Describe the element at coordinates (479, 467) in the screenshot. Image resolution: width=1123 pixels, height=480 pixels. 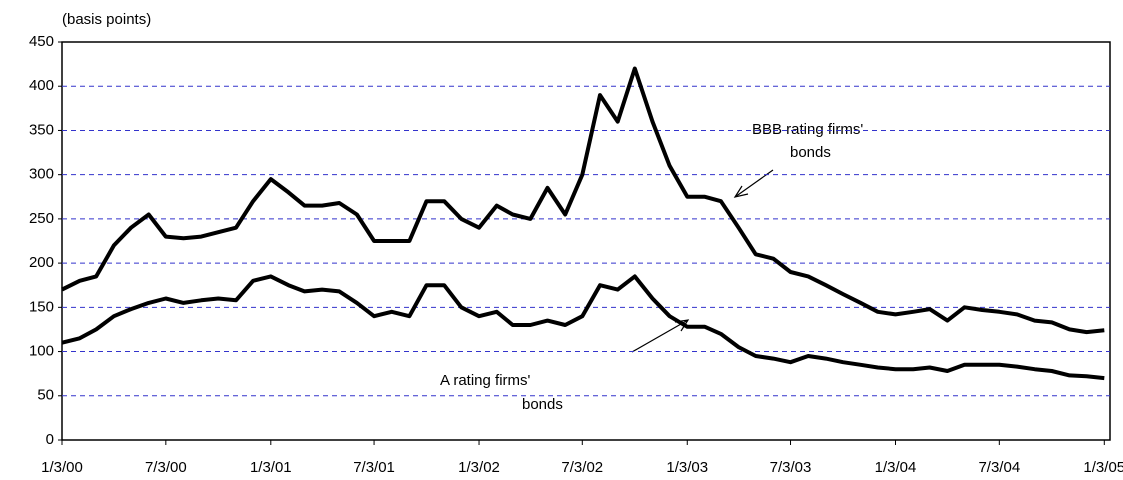
I see `x-tick-label: 1/3/02` at that location.